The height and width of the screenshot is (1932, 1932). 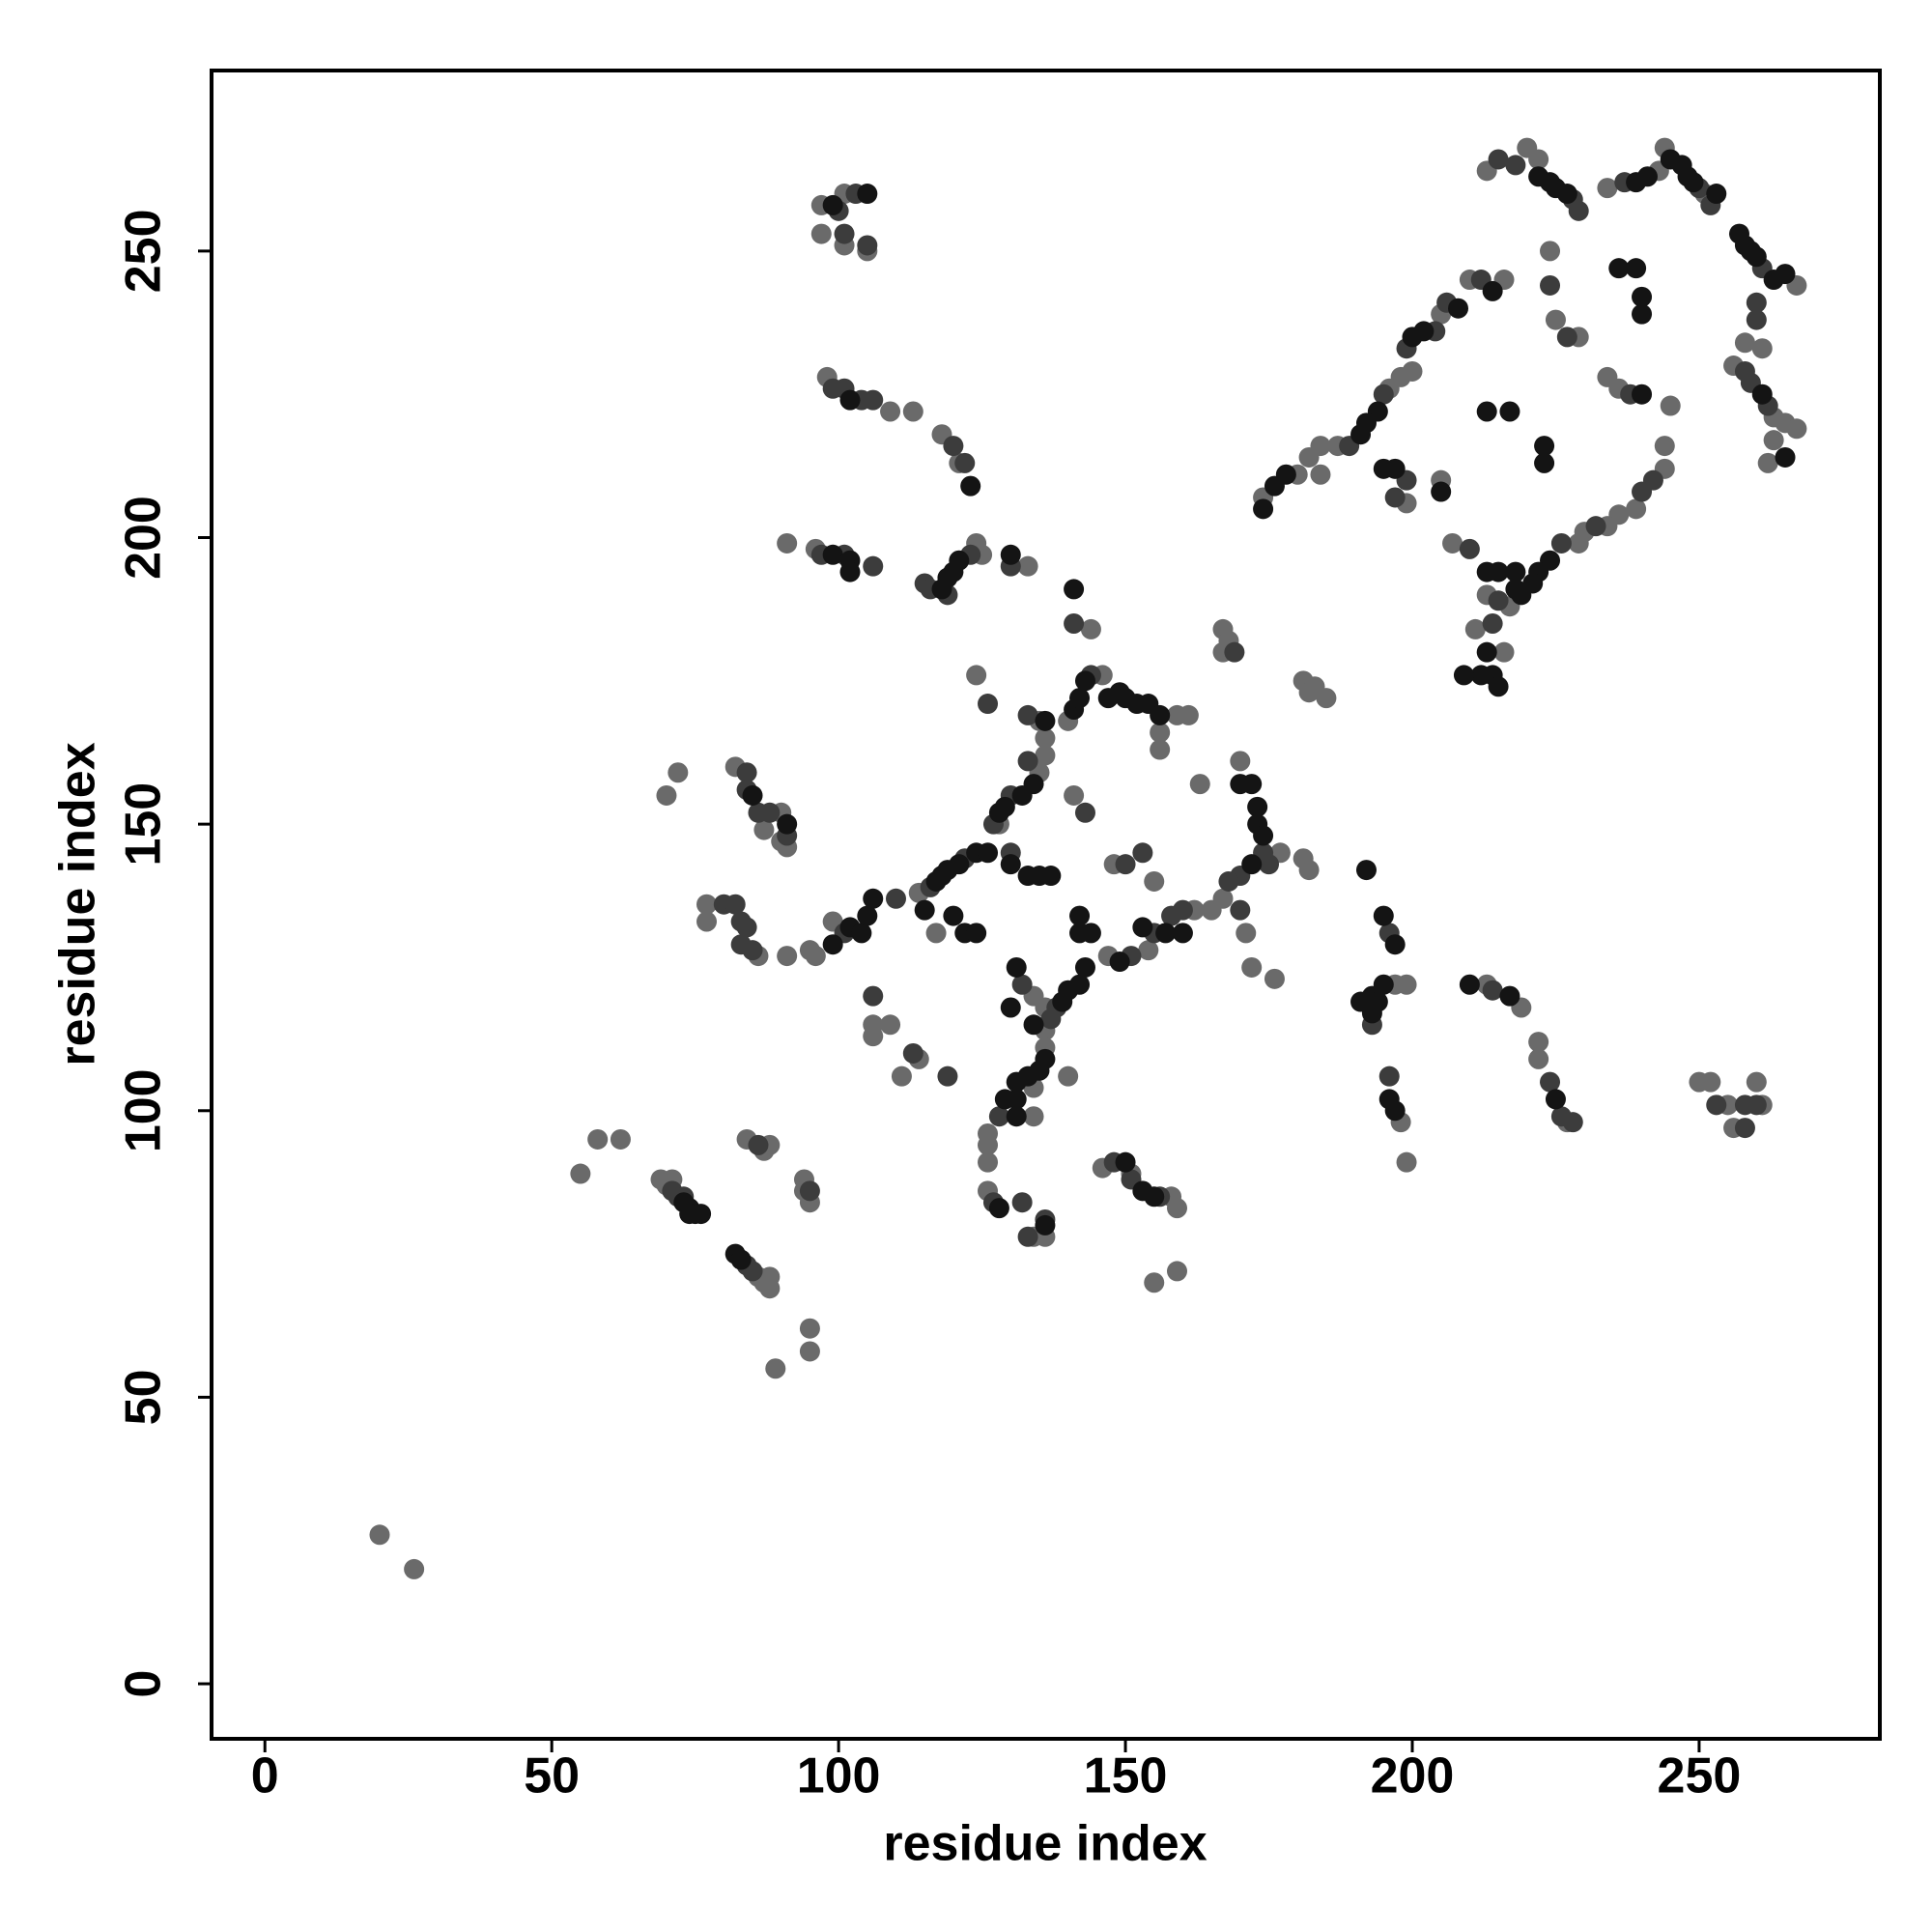 What do you see at coordinates (144, 251) in the screenshot?
I see `y-tick-label: 250` at bounding box center [144, 251].